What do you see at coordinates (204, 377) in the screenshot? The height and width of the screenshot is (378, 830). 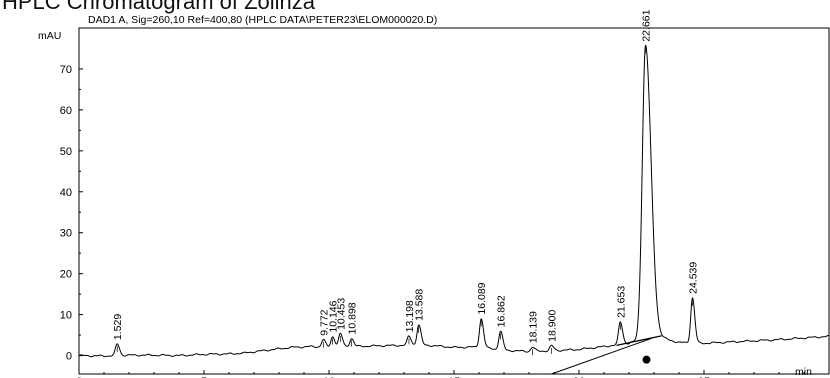 I see `x-tick-label: 5` at bounding box center [204, 377].